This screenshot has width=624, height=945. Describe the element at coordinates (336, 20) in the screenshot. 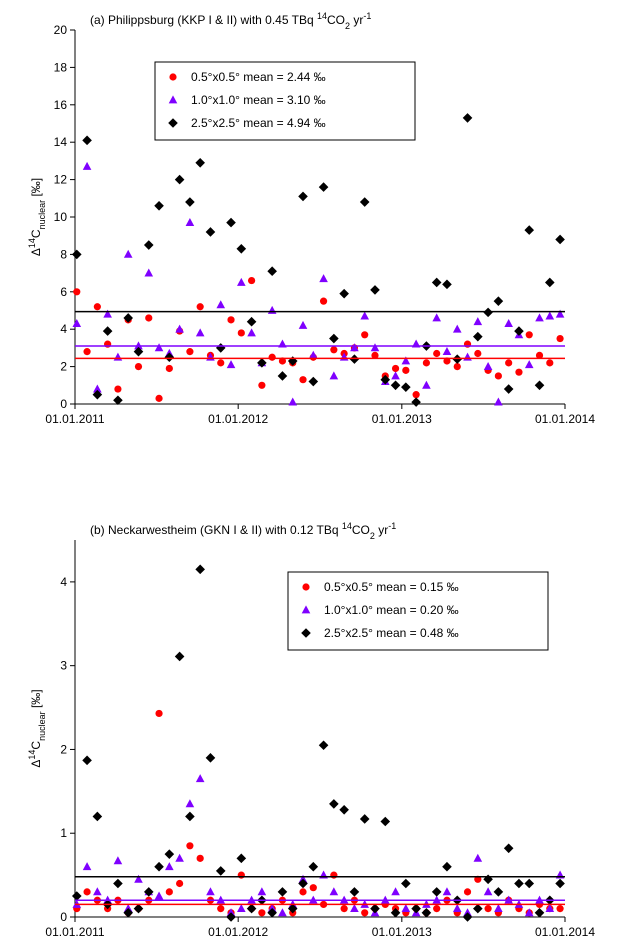

I see `chart-title-part: CO` at that location.